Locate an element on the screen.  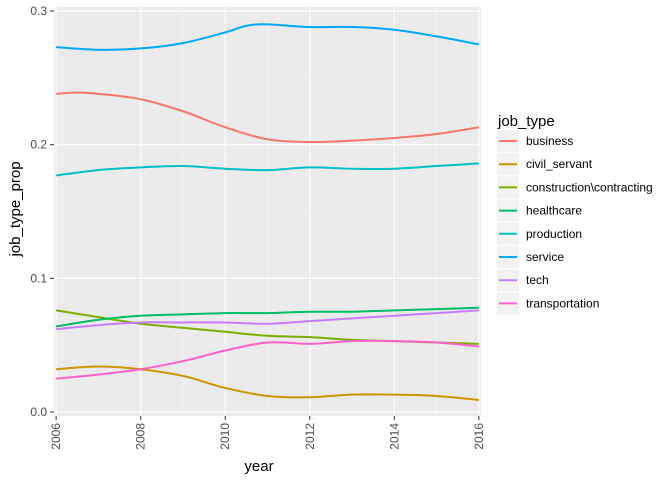
legend-item: service is located at coordinates (530, 257).